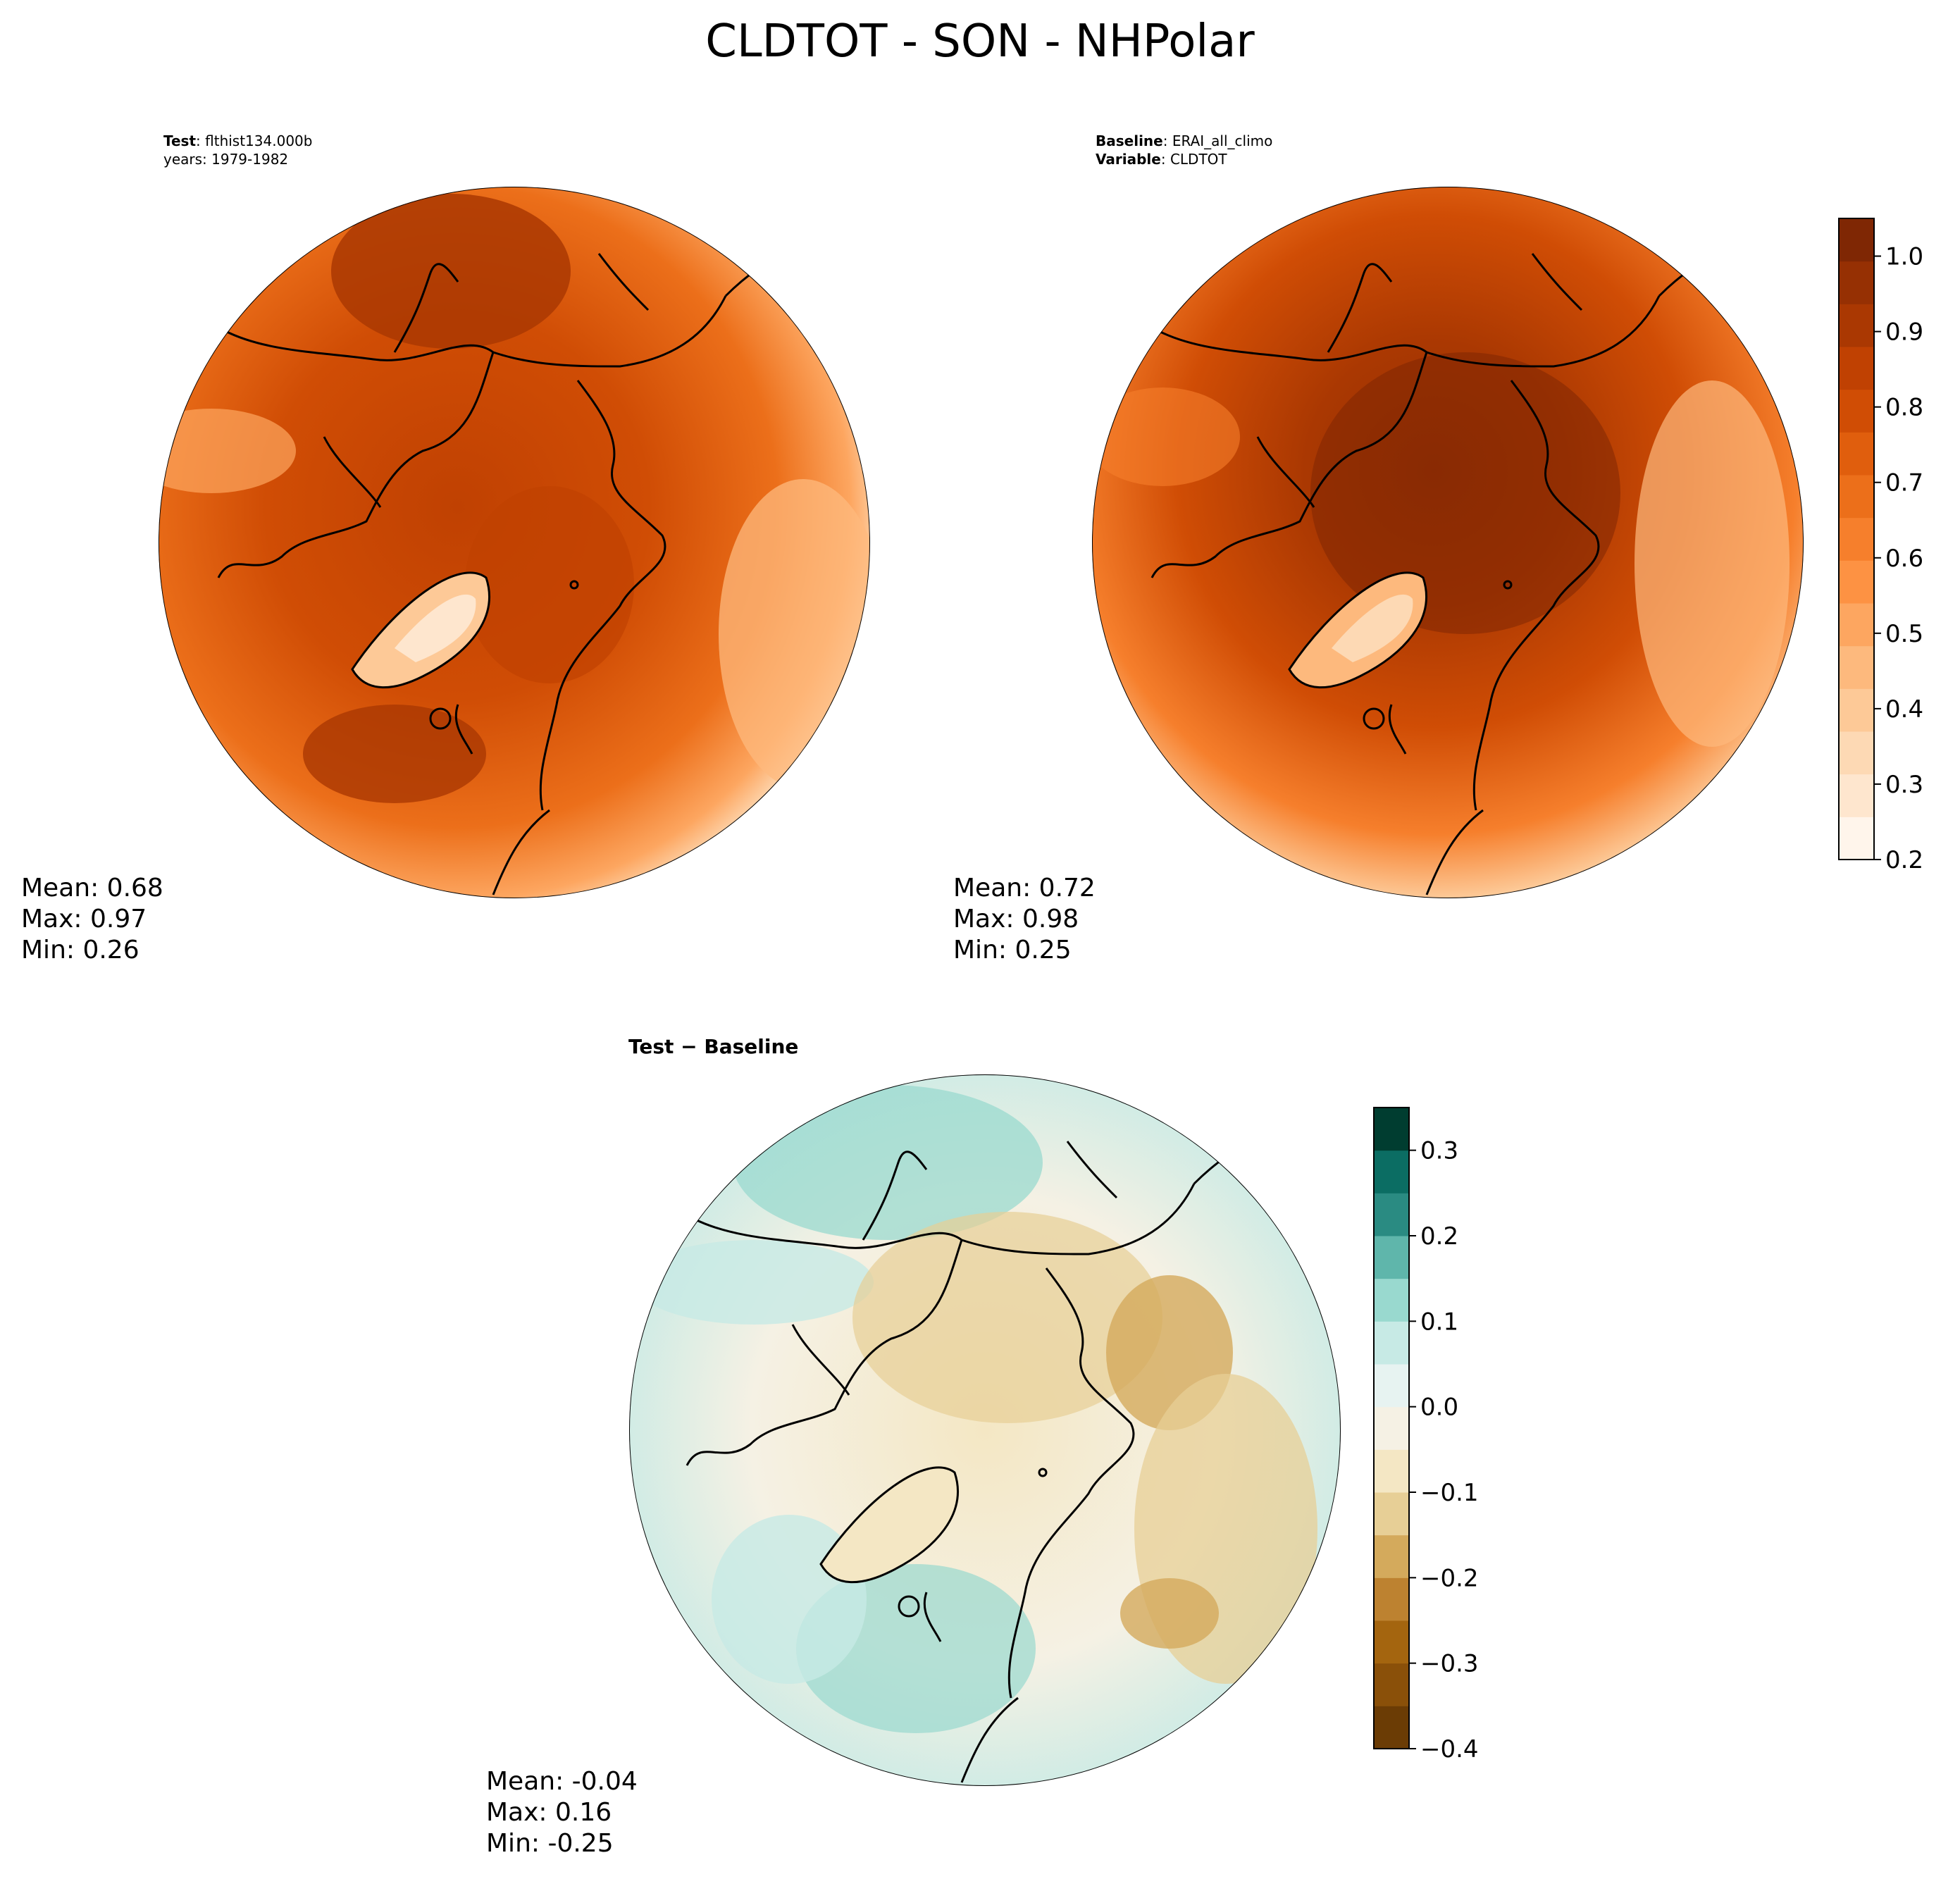 Image resolution: width=1960 pixels, height=1879 pixels. Describe the element at coordinates (1223, 140) in the screenshot. I see `baseline-header-value: ERAI_all_climo` at that location.